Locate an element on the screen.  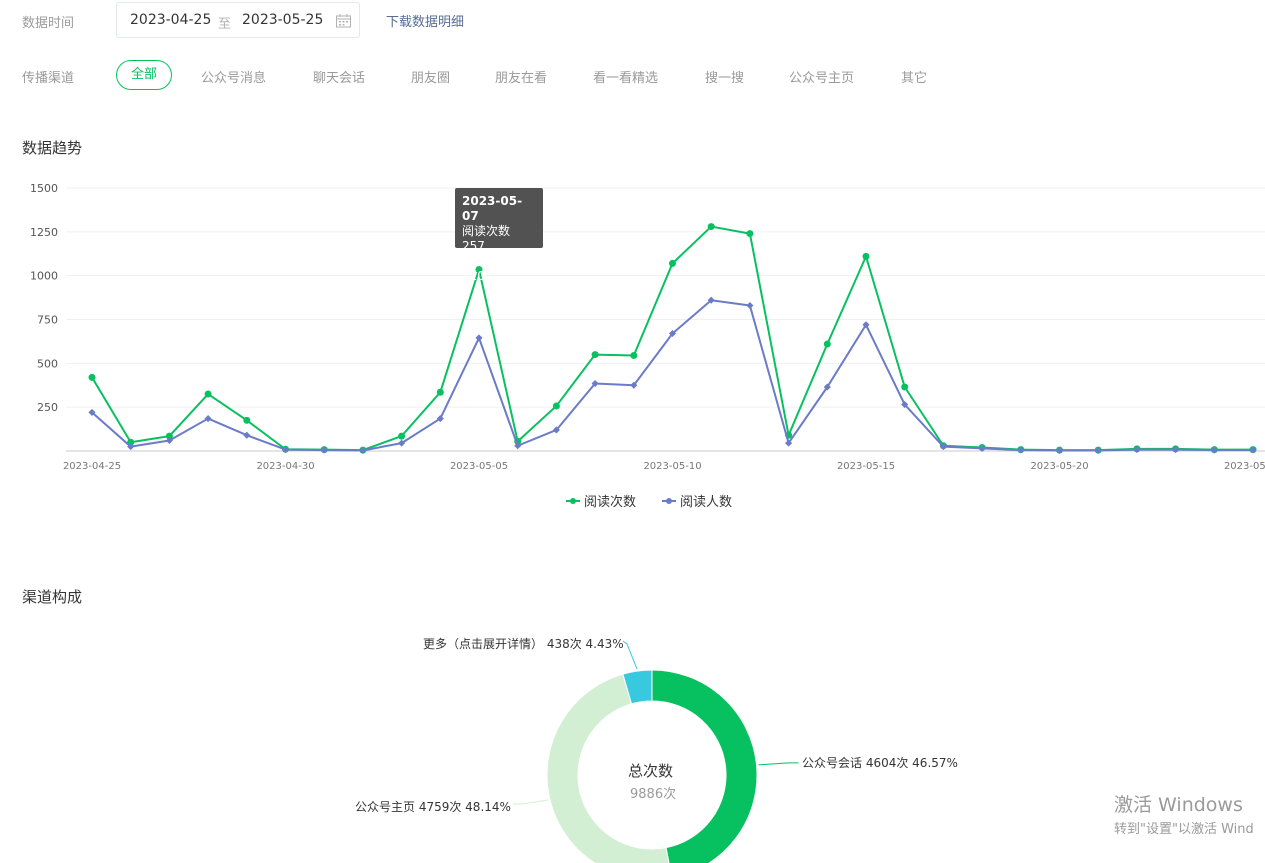
chart-tooltip: 2023-05-07 阅读次数 257 阅读人数 120 is located at coordinates (499, 235).